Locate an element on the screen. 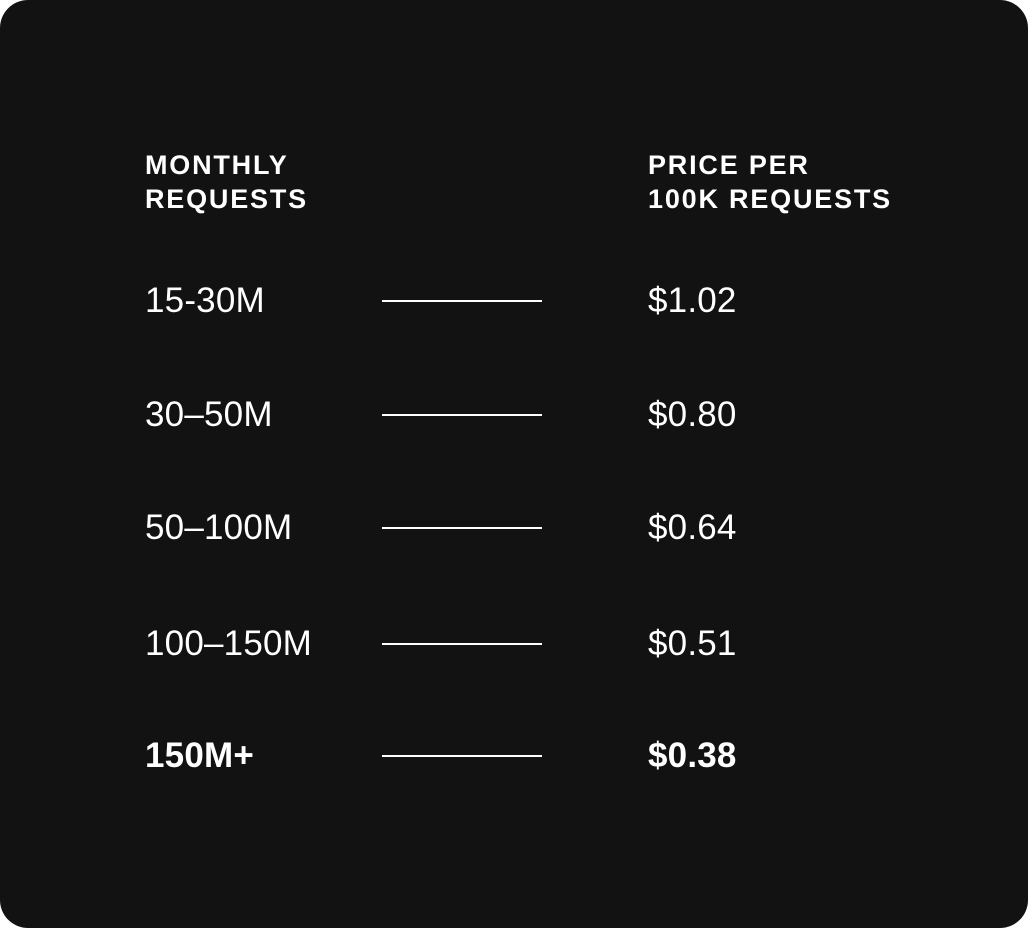  monthly-requests-header: MONTHLY REQUESTS is located at coordinates (226, 182).